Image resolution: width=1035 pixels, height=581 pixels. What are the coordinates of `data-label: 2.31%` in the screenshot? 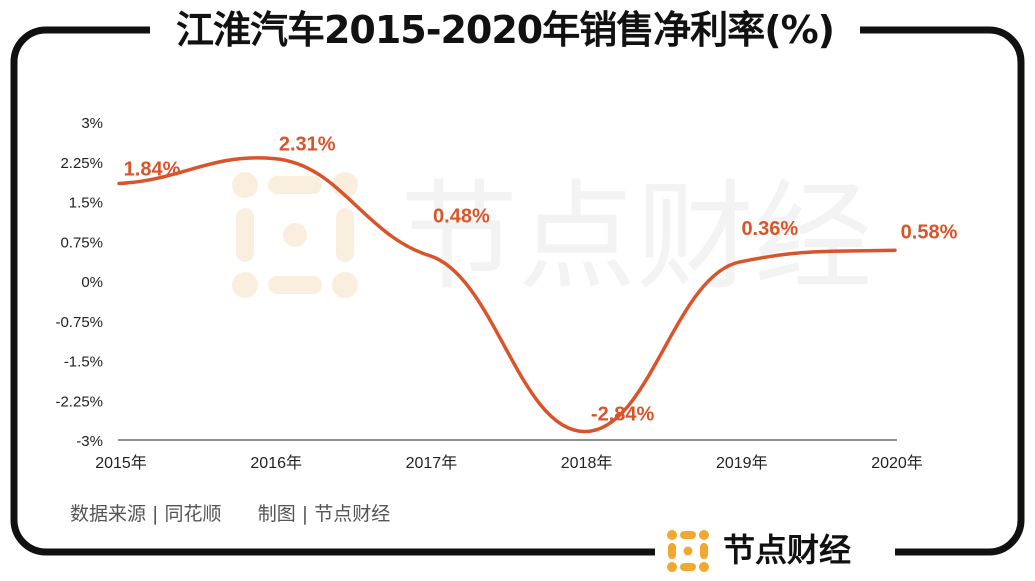 It's located at (307, 145).